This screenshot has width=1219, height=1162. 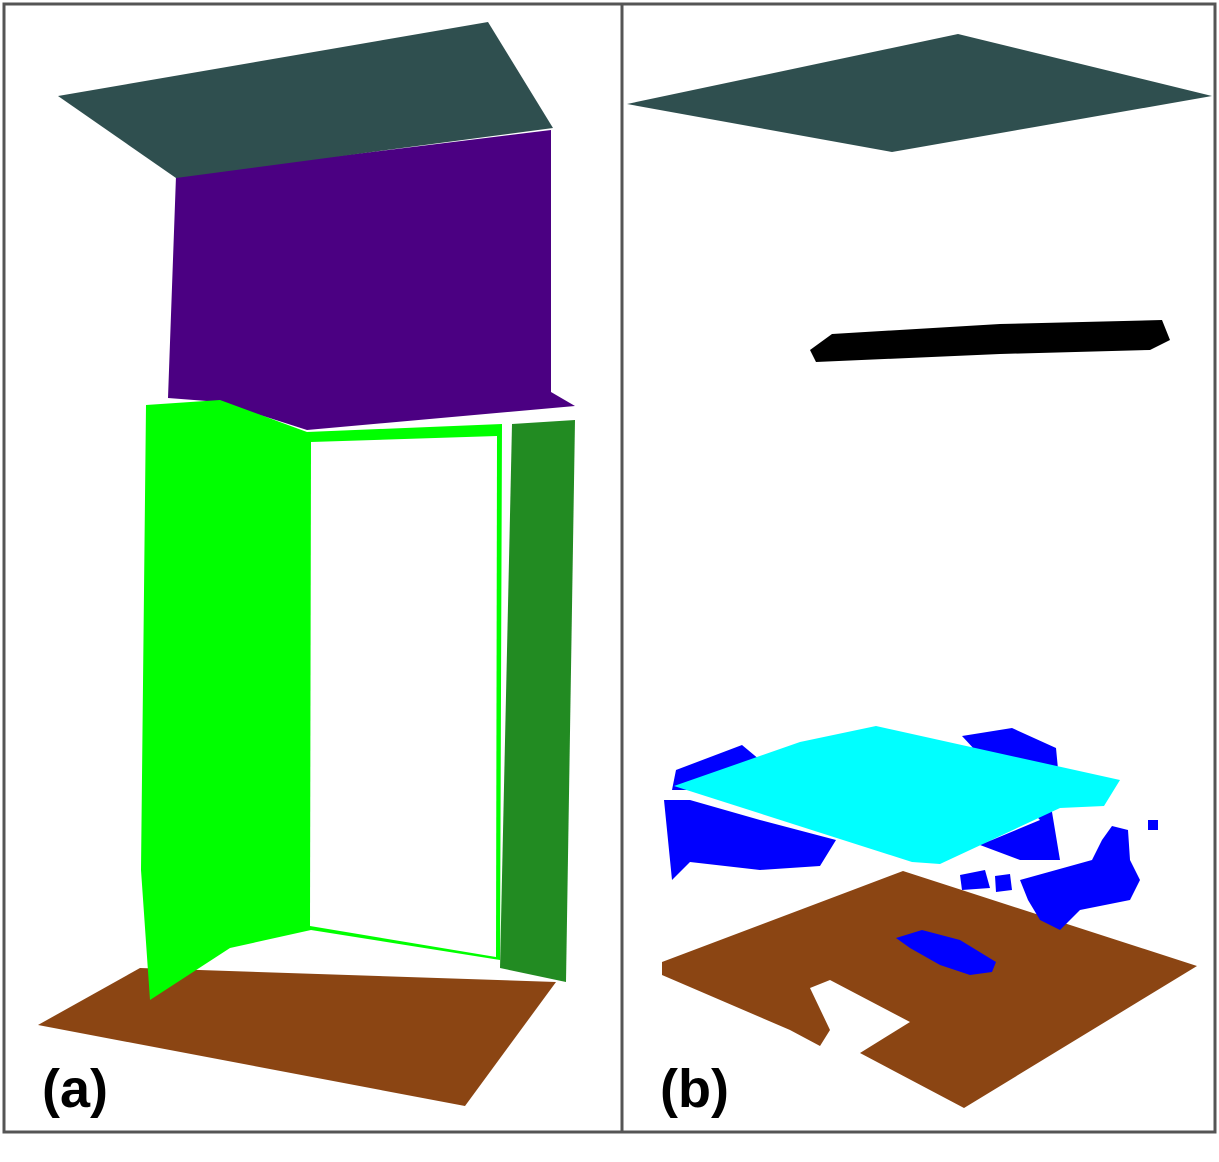 What do you see at coordinates (990, 341) in the screenshot?
I see `lamp-segment` at bounding box center [990, 341].